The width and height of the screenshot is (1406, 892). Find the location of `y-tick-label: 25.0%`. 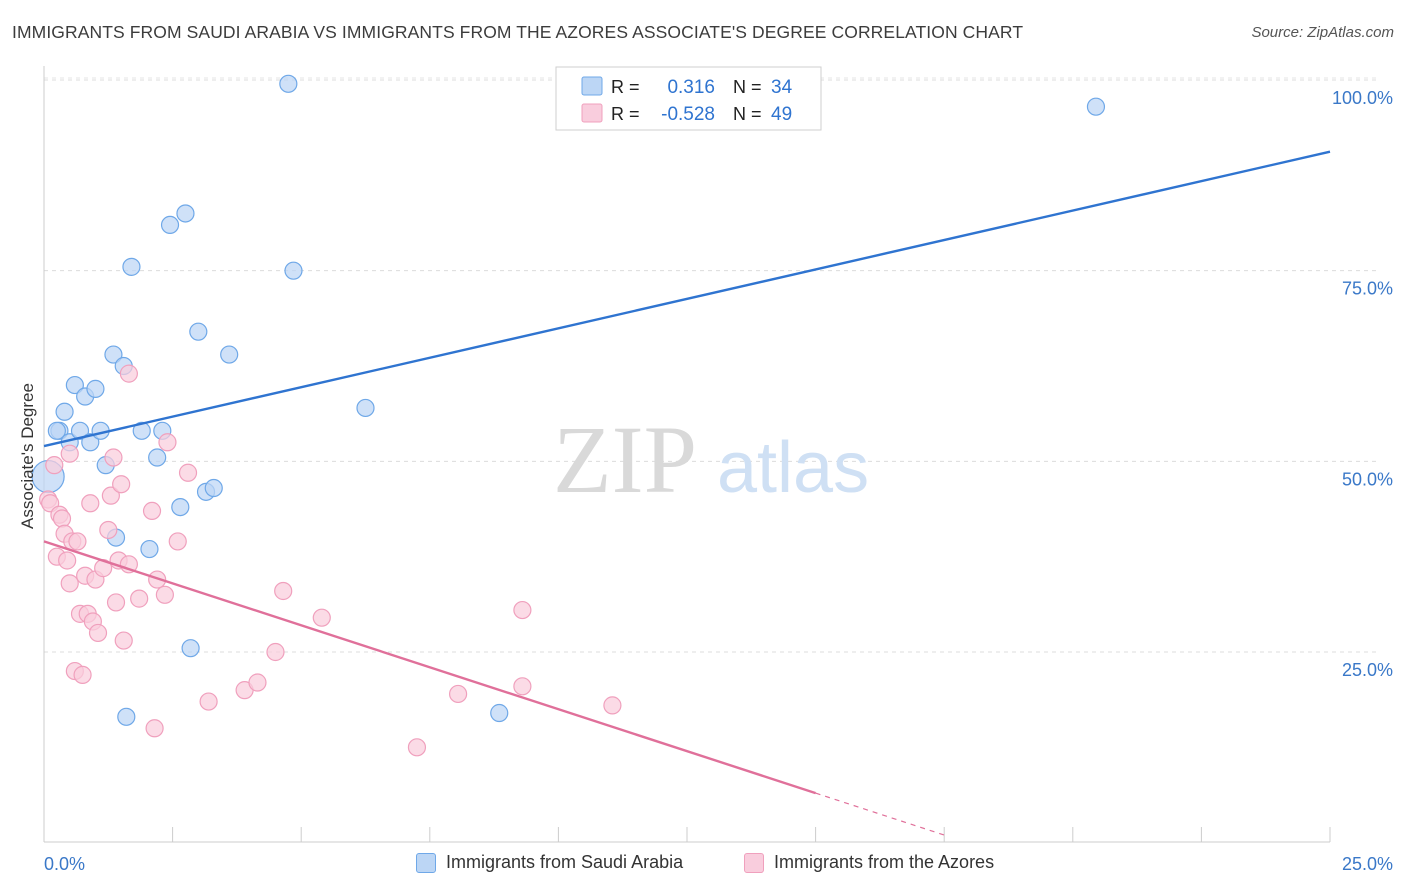

y-tick-label: 25.0% is located at coordinates (1367, 670).